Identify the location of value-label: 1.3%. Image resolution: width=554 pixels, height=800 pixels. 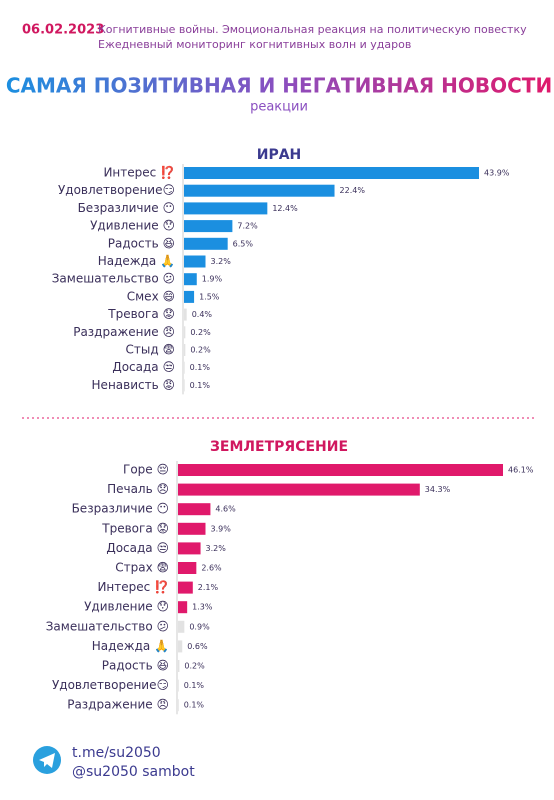
(202, 607).